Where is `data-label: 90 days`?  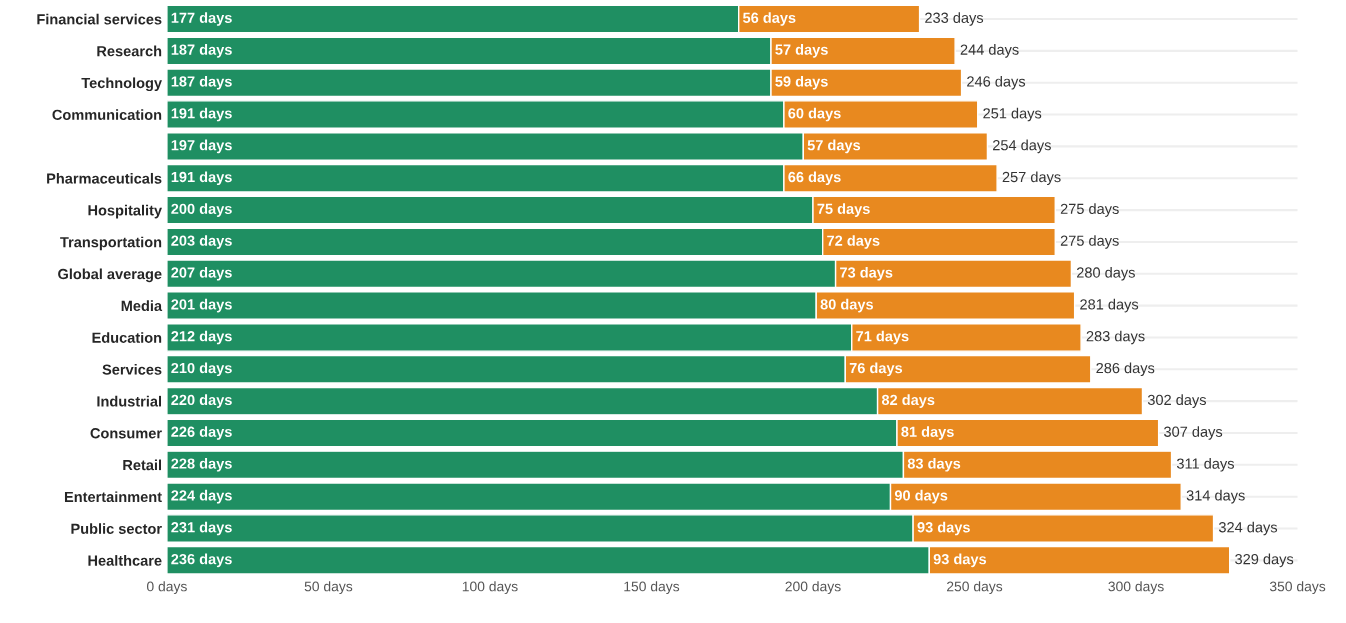 data-label: 90 days is located at coordinates (921, 496).